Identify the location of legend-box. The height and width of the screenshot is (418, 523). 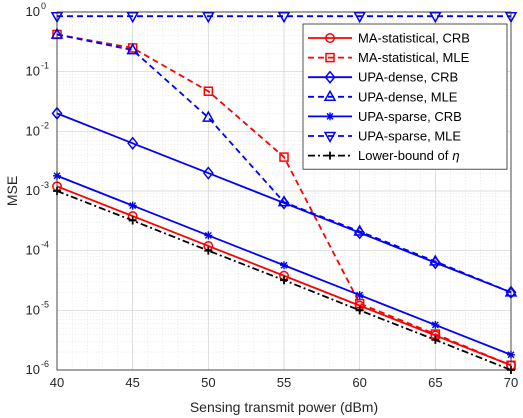
(405, 96).